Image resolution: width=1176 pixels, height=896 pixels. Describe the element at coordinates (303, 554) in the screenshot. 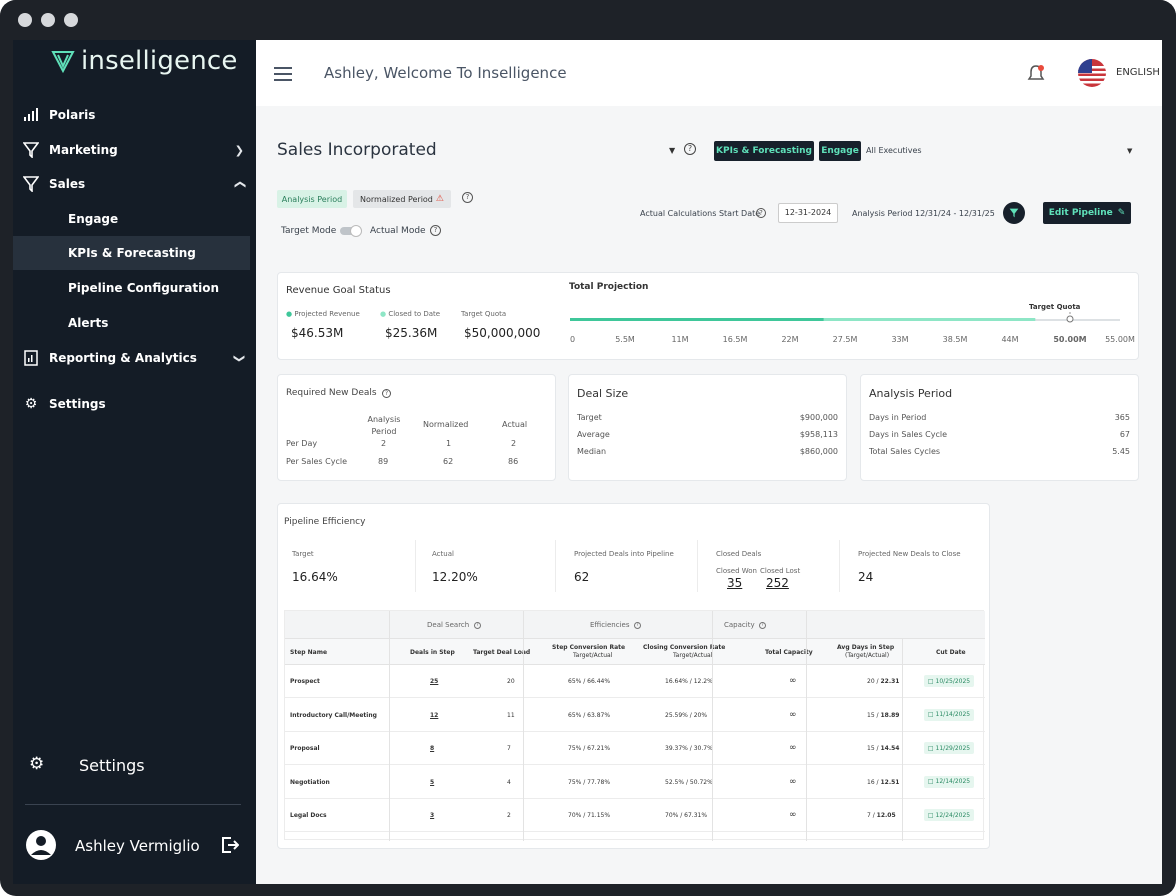

I see `target-metric-label: Target` at that location.